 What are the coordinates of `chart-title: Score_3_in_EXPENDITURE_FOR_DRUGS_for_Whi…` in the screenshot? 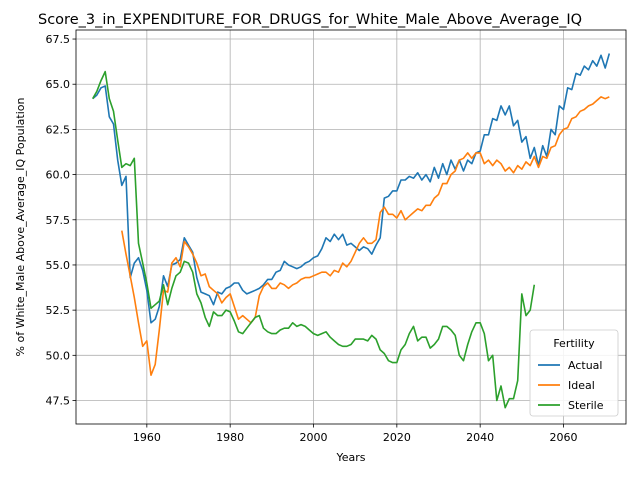 It's located at (310, 20).